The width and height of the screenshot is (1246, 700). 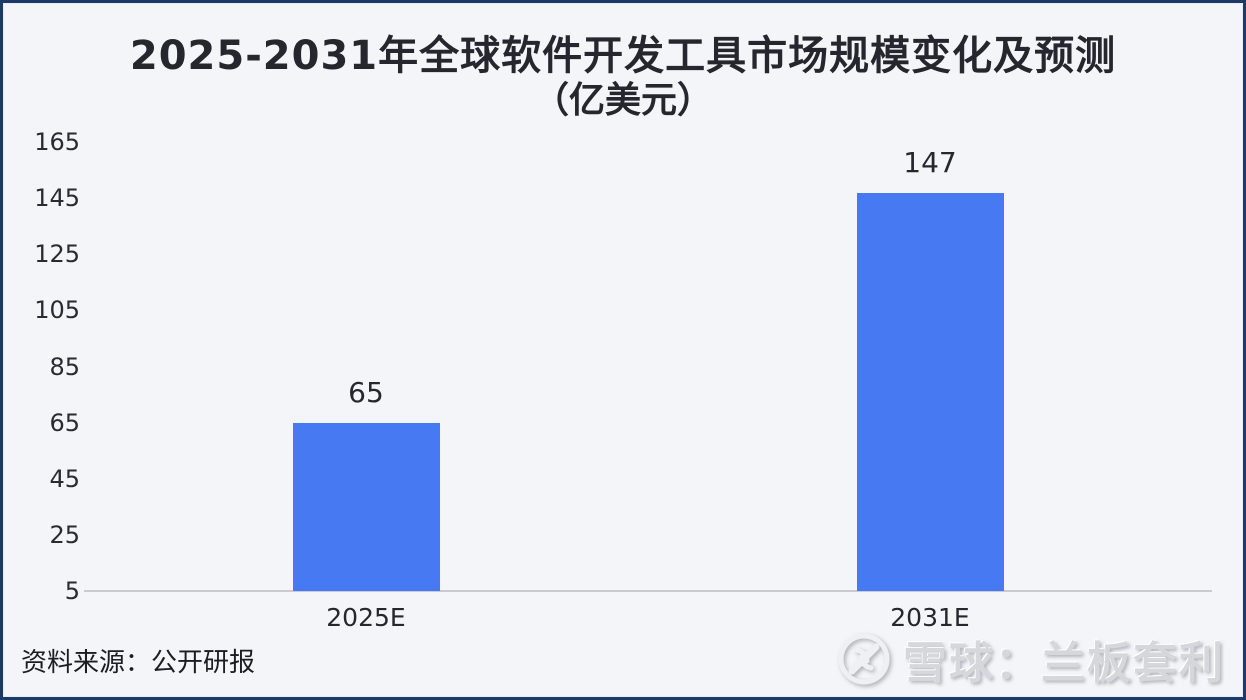 What do you see at coordinates (57, 198) in the screenshot?
I see `y-axis-tick-label: 145` at bounding box center [57, 198].